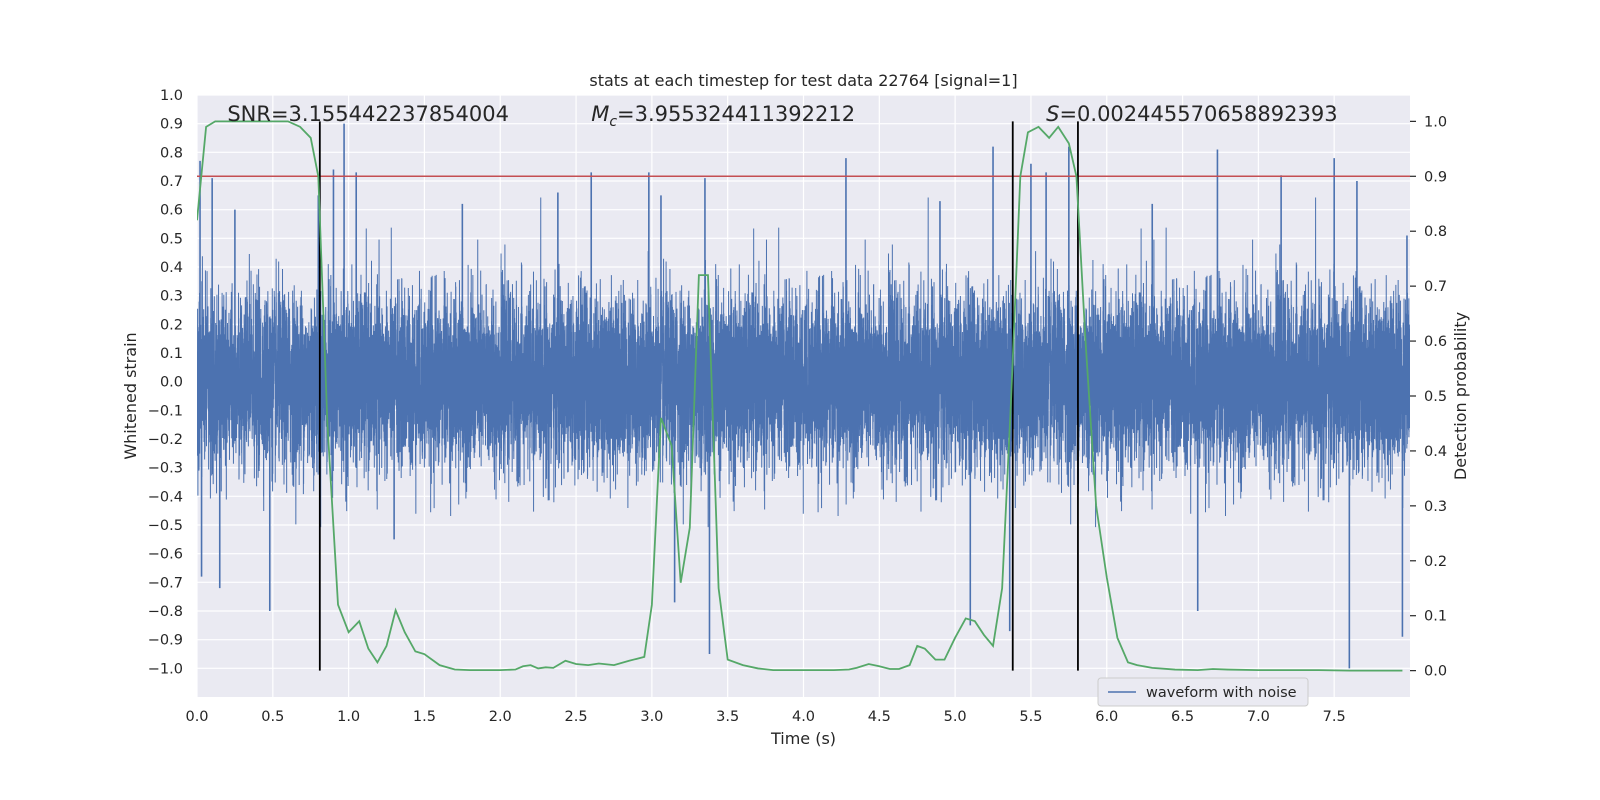 The height and width of the screenshot is (800, 1600). I want to click on annotation-0: SNR=3.155442237854004, so click(368, 114).